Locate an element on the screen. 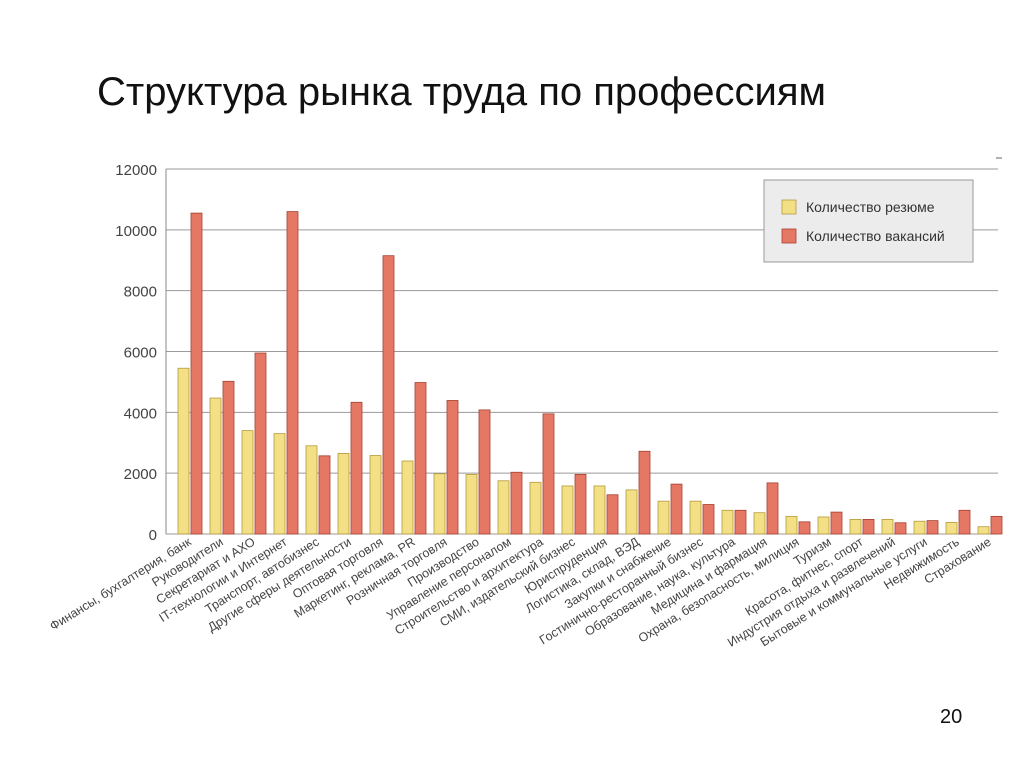 Image resolution: width=1024 pixels, height=767 pixels. legend-label: Количество резюме is located at coordinates (870, 207).